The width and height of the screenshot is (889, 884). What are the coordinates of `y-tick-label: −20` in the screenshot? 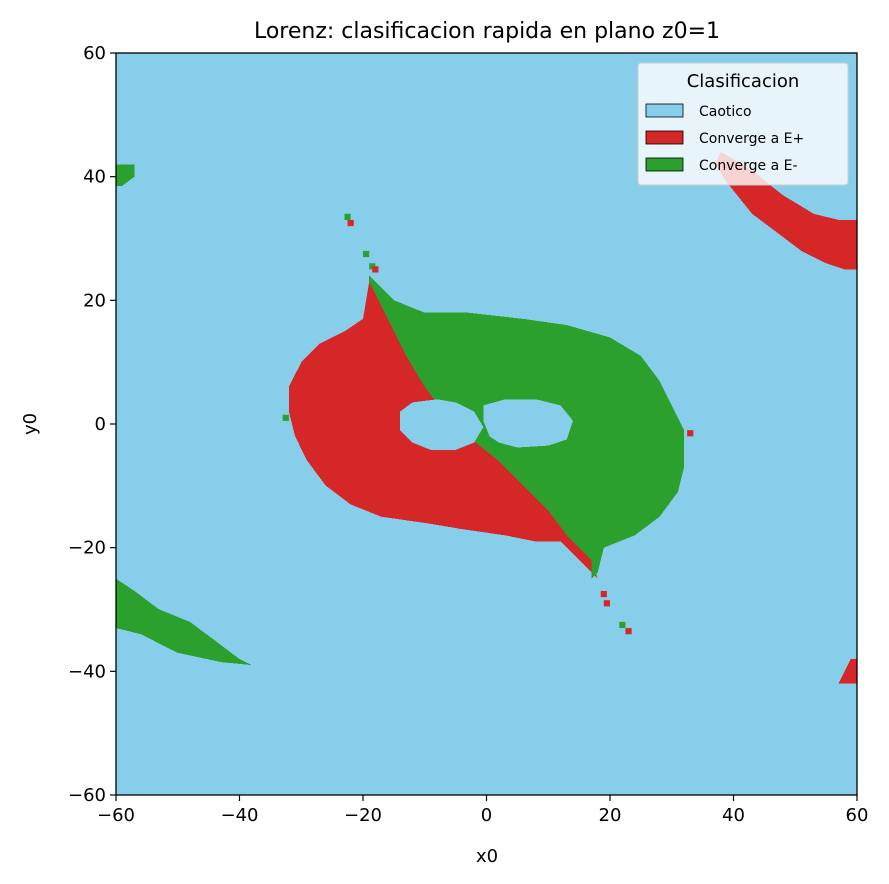 It's located at (87, 548).